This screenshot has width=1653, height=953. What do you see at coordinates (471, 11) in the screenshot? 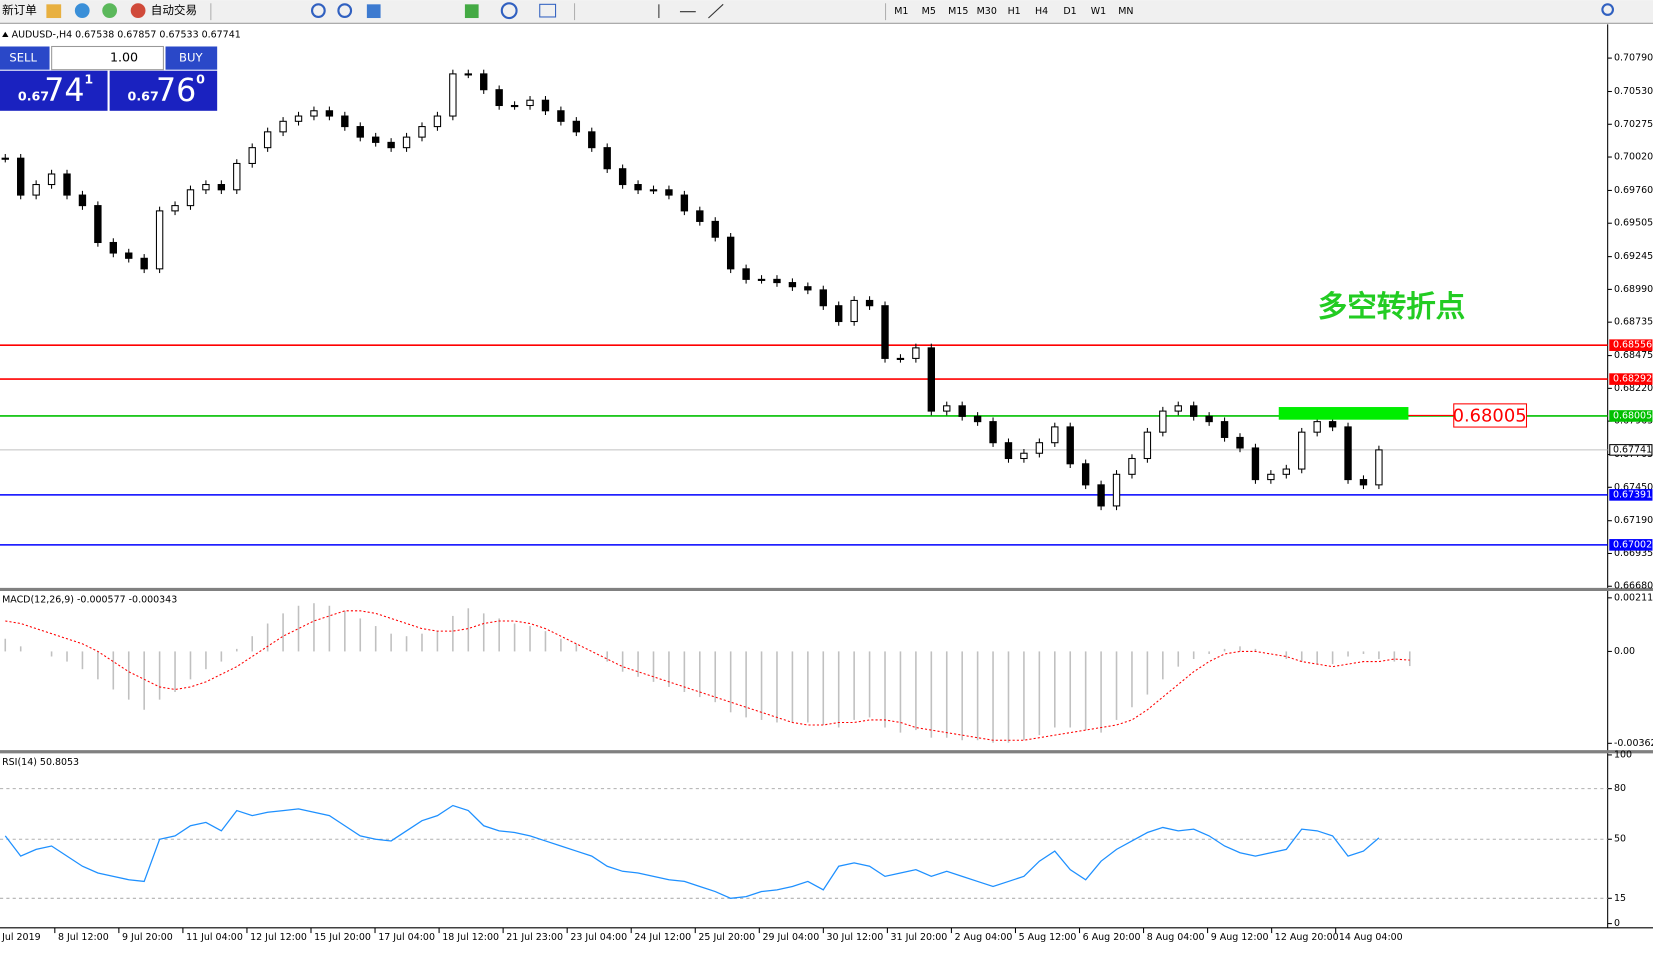
I see `indicators` at bounding box center [471, 11].